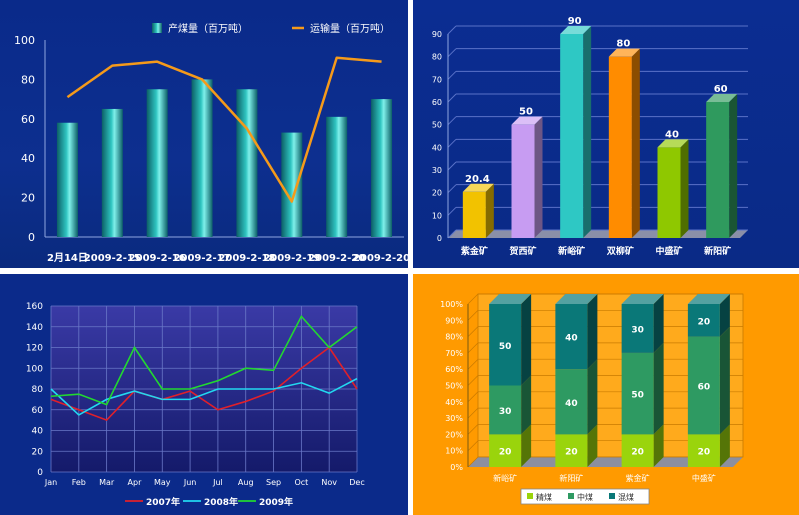 This screenshot has height=515, width=799. Describe the element at coordinates (623, 44) in the screenshot. I see `data-label: 80` at that location.